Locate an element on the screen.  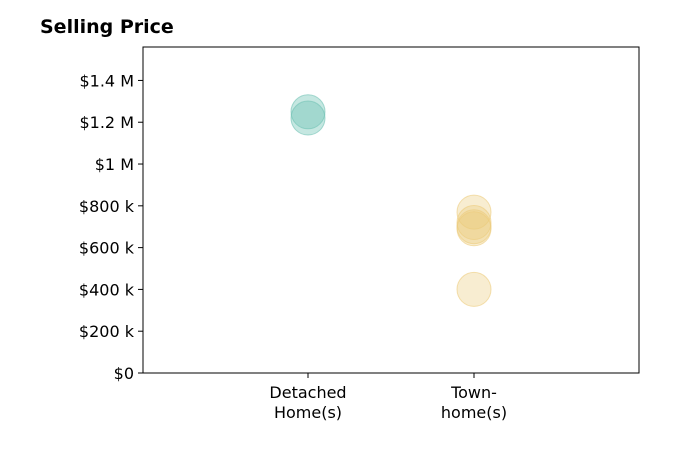
x-axis: Detached Home(s) Town-home(s) is located at coordinates (388, 397).